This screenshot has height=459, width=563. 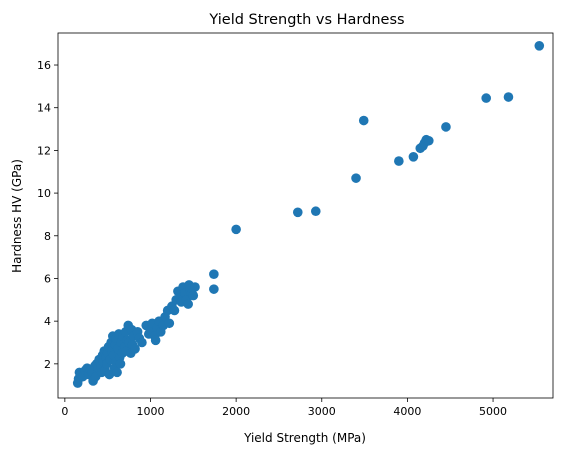 What do you see at coordinates (284, 408) in the screenshot?
I see `x-axis-ticks: 0 1000 2000 3000 4000 5000` at bounding box center [284, 408].